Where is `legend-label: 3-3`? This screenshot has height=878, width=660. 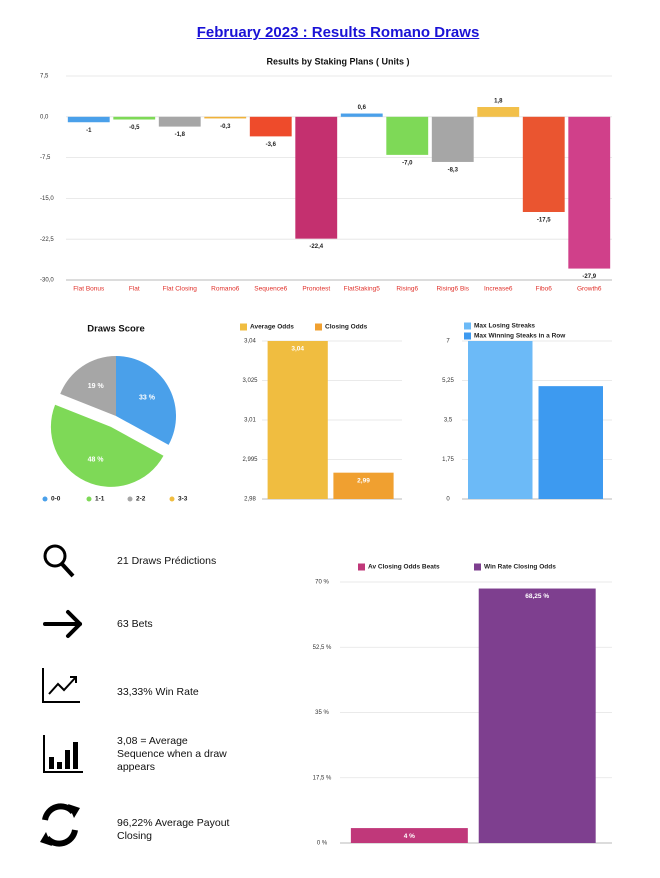 legend-label: 3-3 is located at coordinates (183, 499).